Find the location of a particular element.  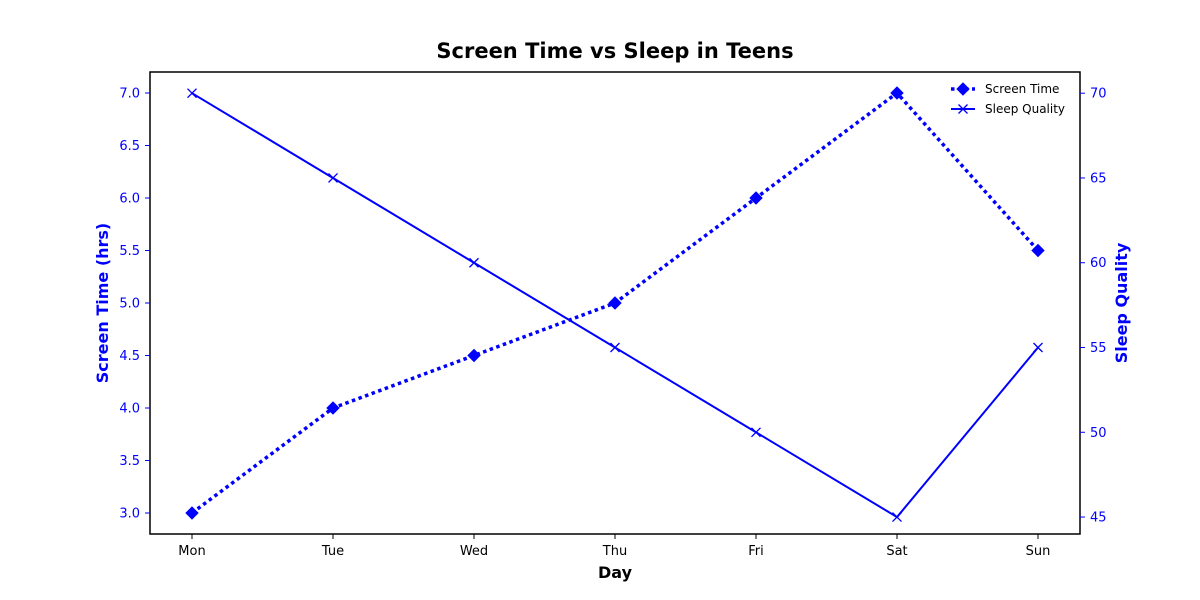

y-left-tick-label: 4.5 is located at coordinates (129, 356).